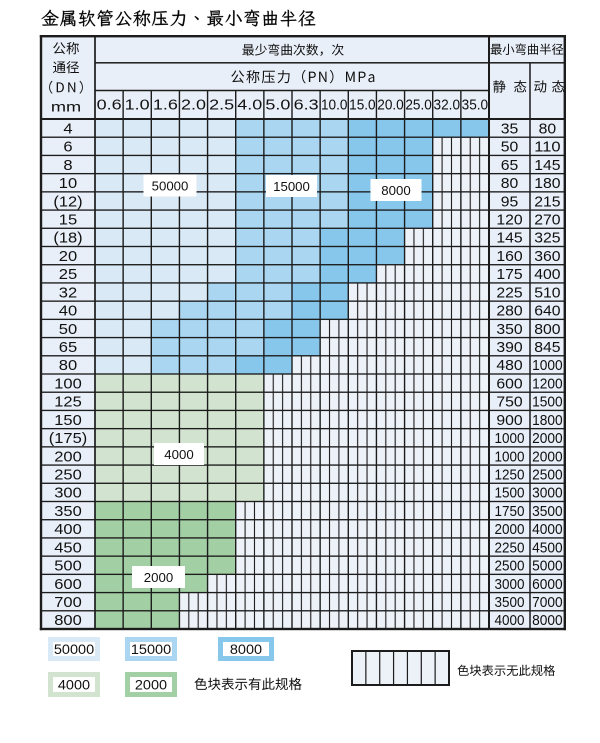 Image resolution: width=600 pixels, height=743 pixels. I want to click on svg-text: 160, so click(509, 256).